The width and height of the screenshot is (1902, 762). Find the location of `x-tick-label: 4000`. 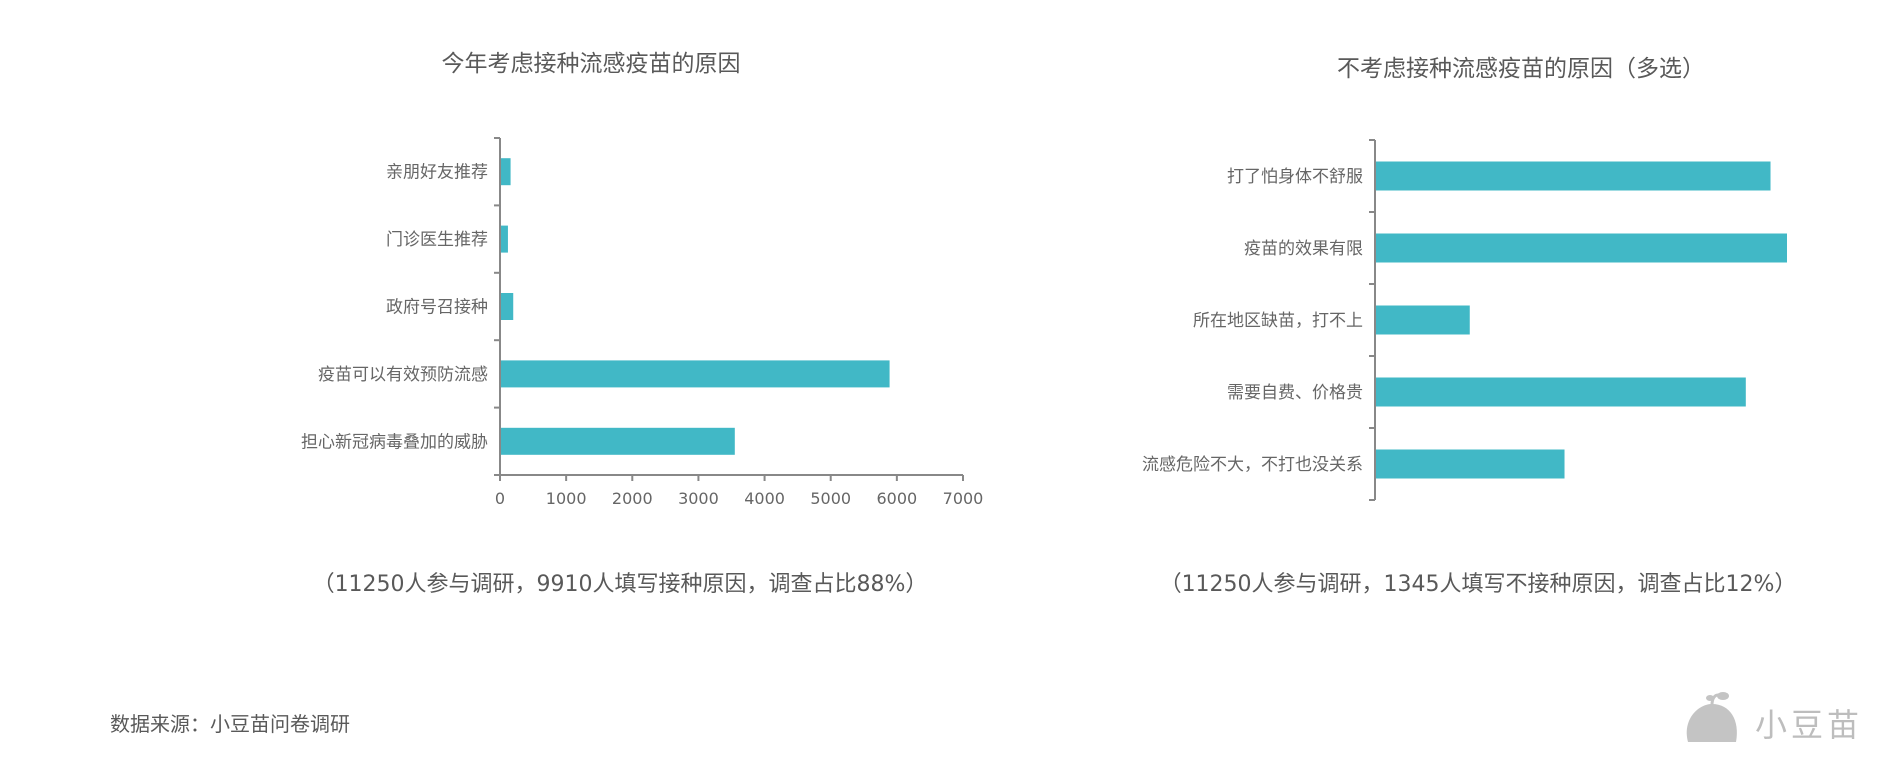

x-tick-label: 4000 is located at coordinates (764, 498).